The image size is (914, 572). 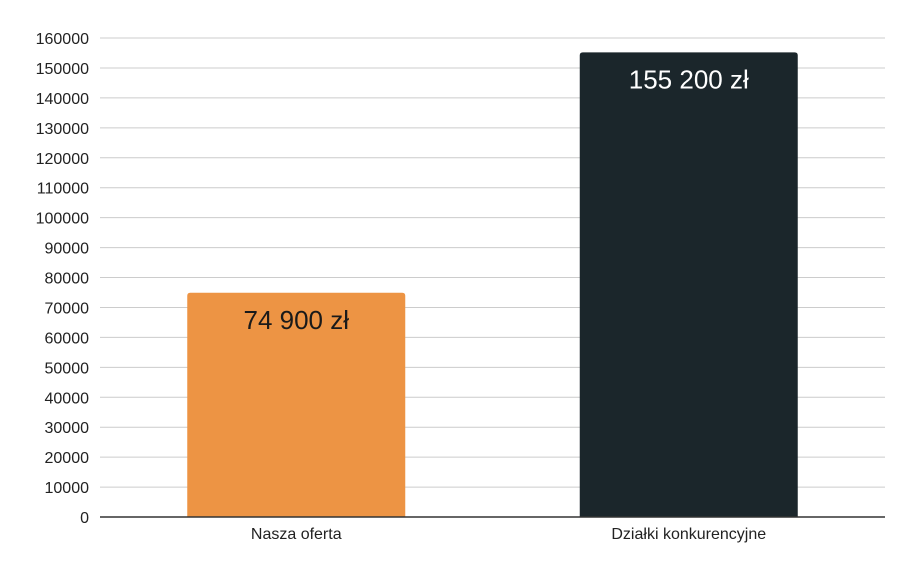 What do you see at coordinates (67, 308) in the screenshot?
I see `y-tick-label: 70000` at bounding box center [67, 308].